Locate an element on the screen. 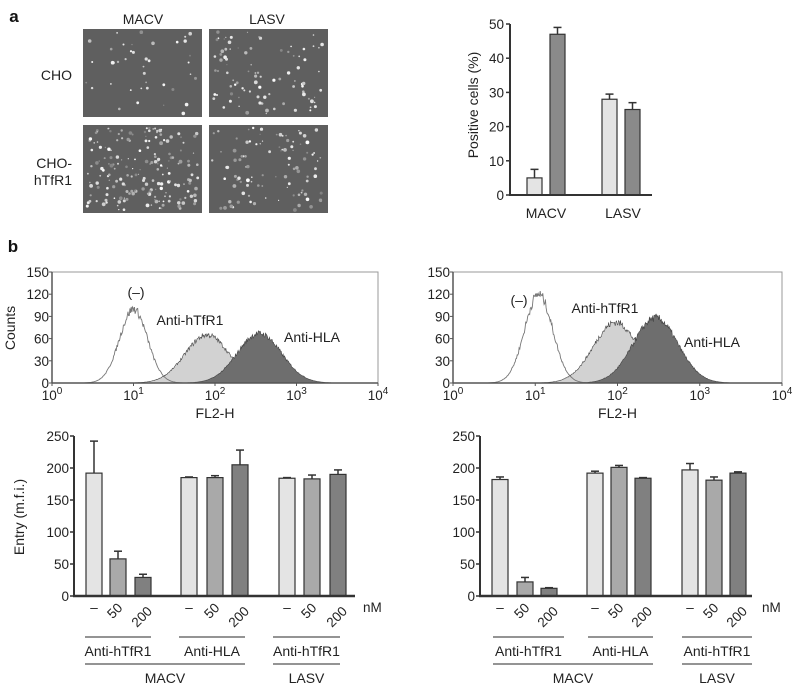 Image resolution: width=800 pixels, height=687 pixels. micrograph-chohtfr1-lasv is located at coordinates (268, 169).